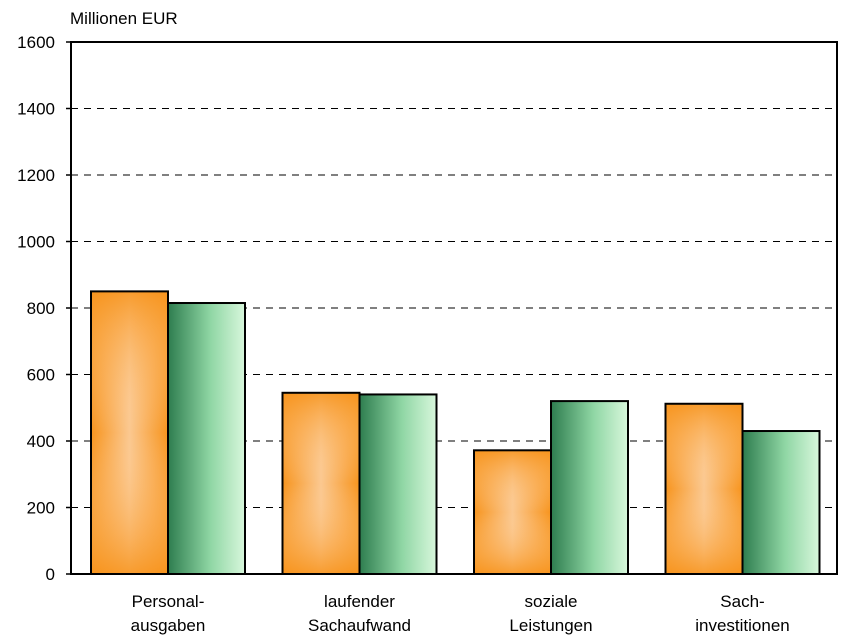 This screenshot has height=640, width=844. What do you see at coordinates (359, 601) in the screenshot?
I see `x-category-label: laufender` at bounding box center [359, 601].